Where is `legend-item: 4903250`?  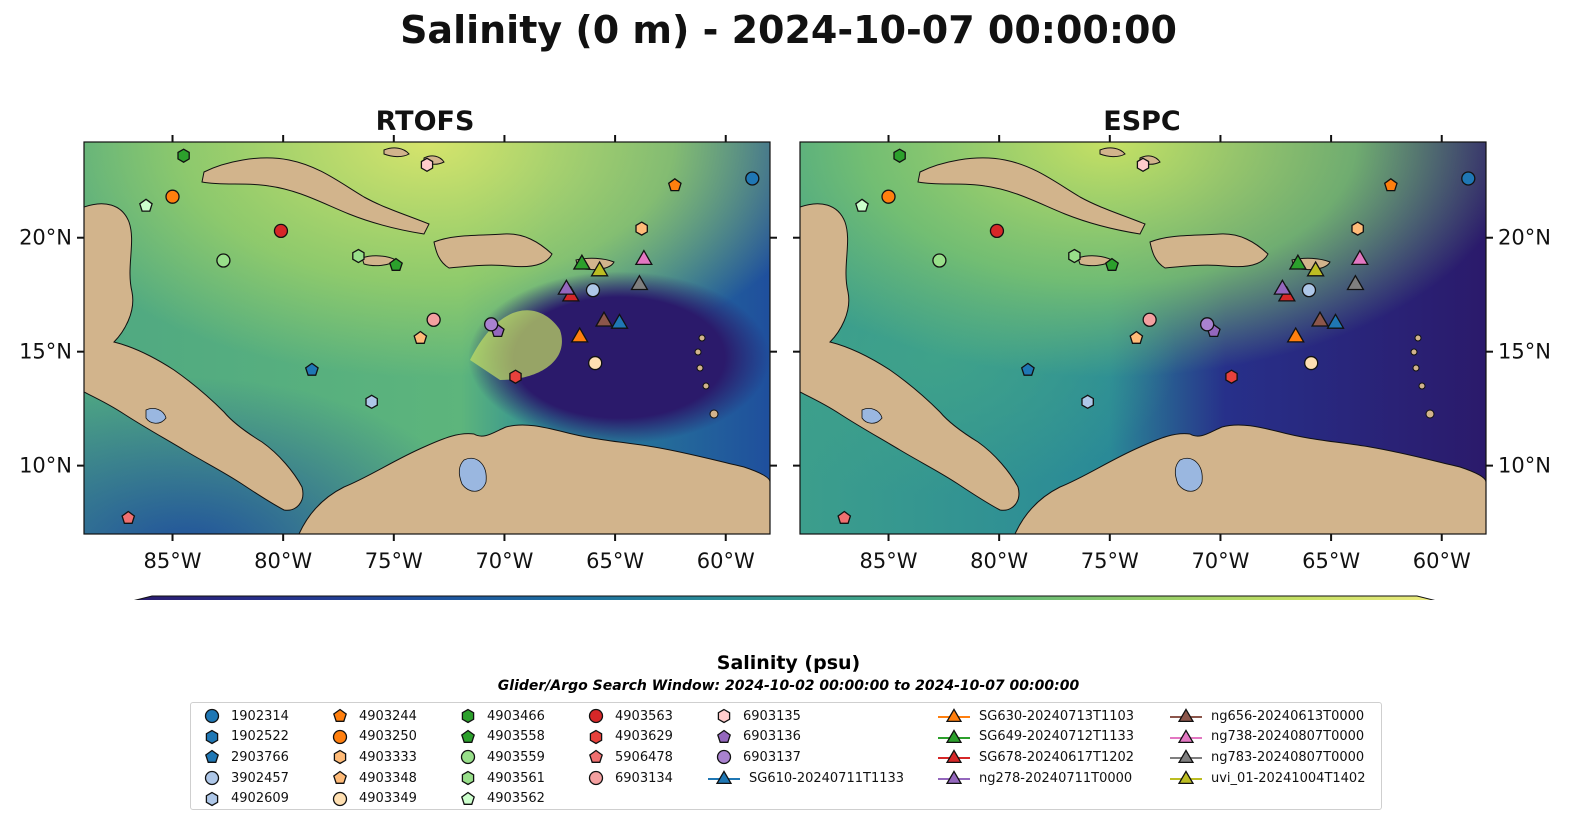 legend-item: 4903250 is located at coordinates (373, 737).